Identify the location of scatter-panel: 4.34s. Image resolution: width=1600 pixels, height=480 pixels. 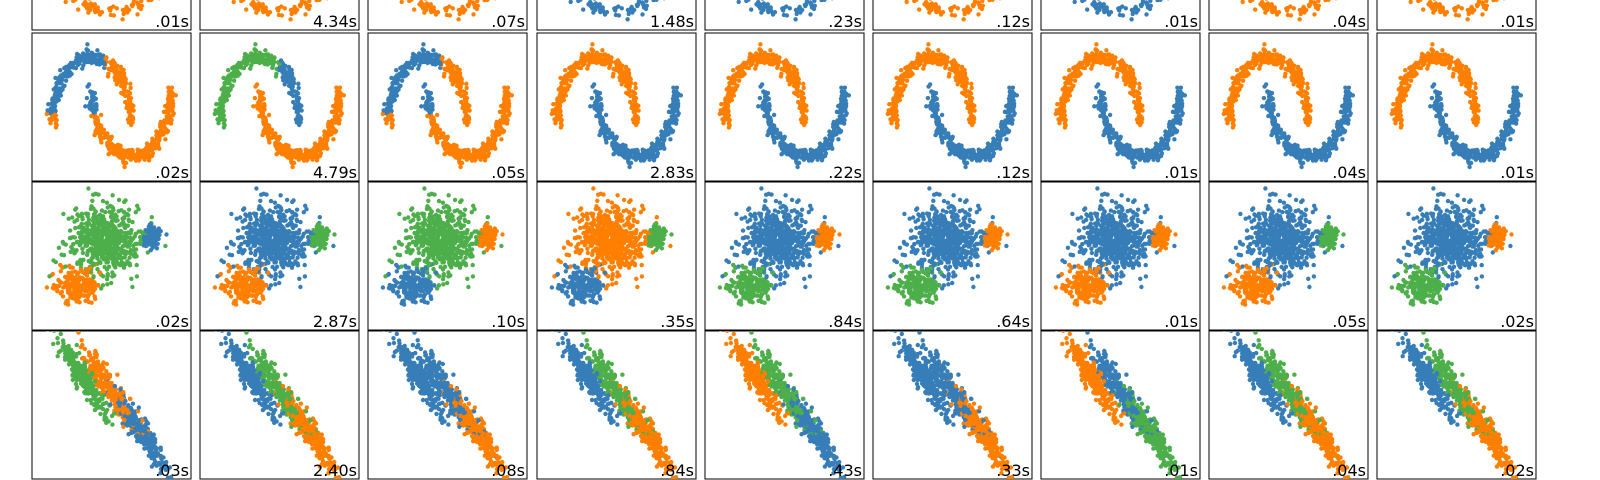
(279, 15).